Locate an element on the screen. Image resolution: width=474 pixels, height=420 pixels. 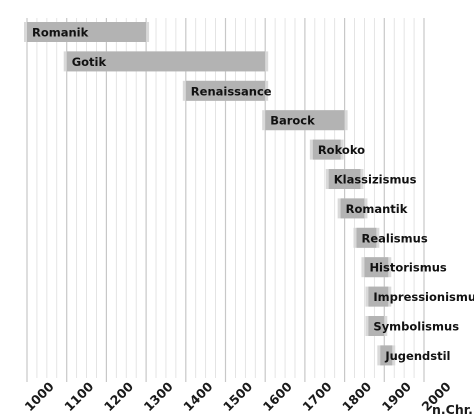
period-bar: Jugendstil is located at coordinates (413, 355).